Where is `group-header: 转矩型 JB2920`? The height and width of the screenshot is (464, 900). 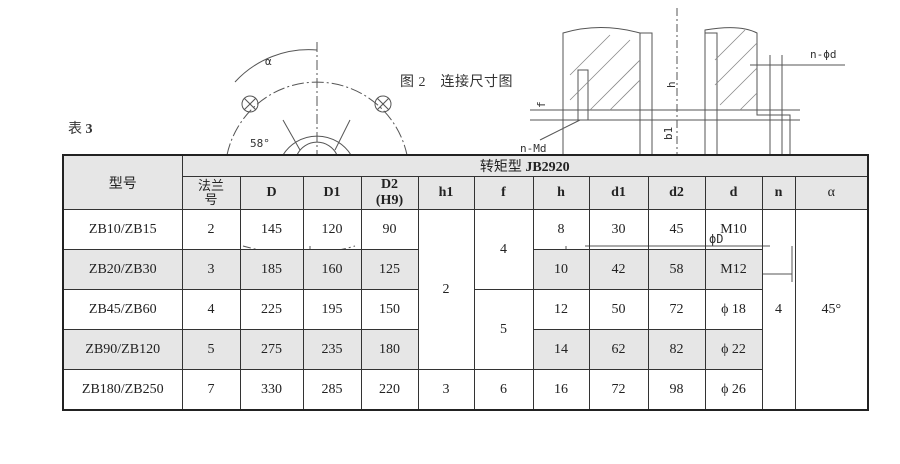
group-header: 转矩型 JB2920 is located at coordinates (525, 165).